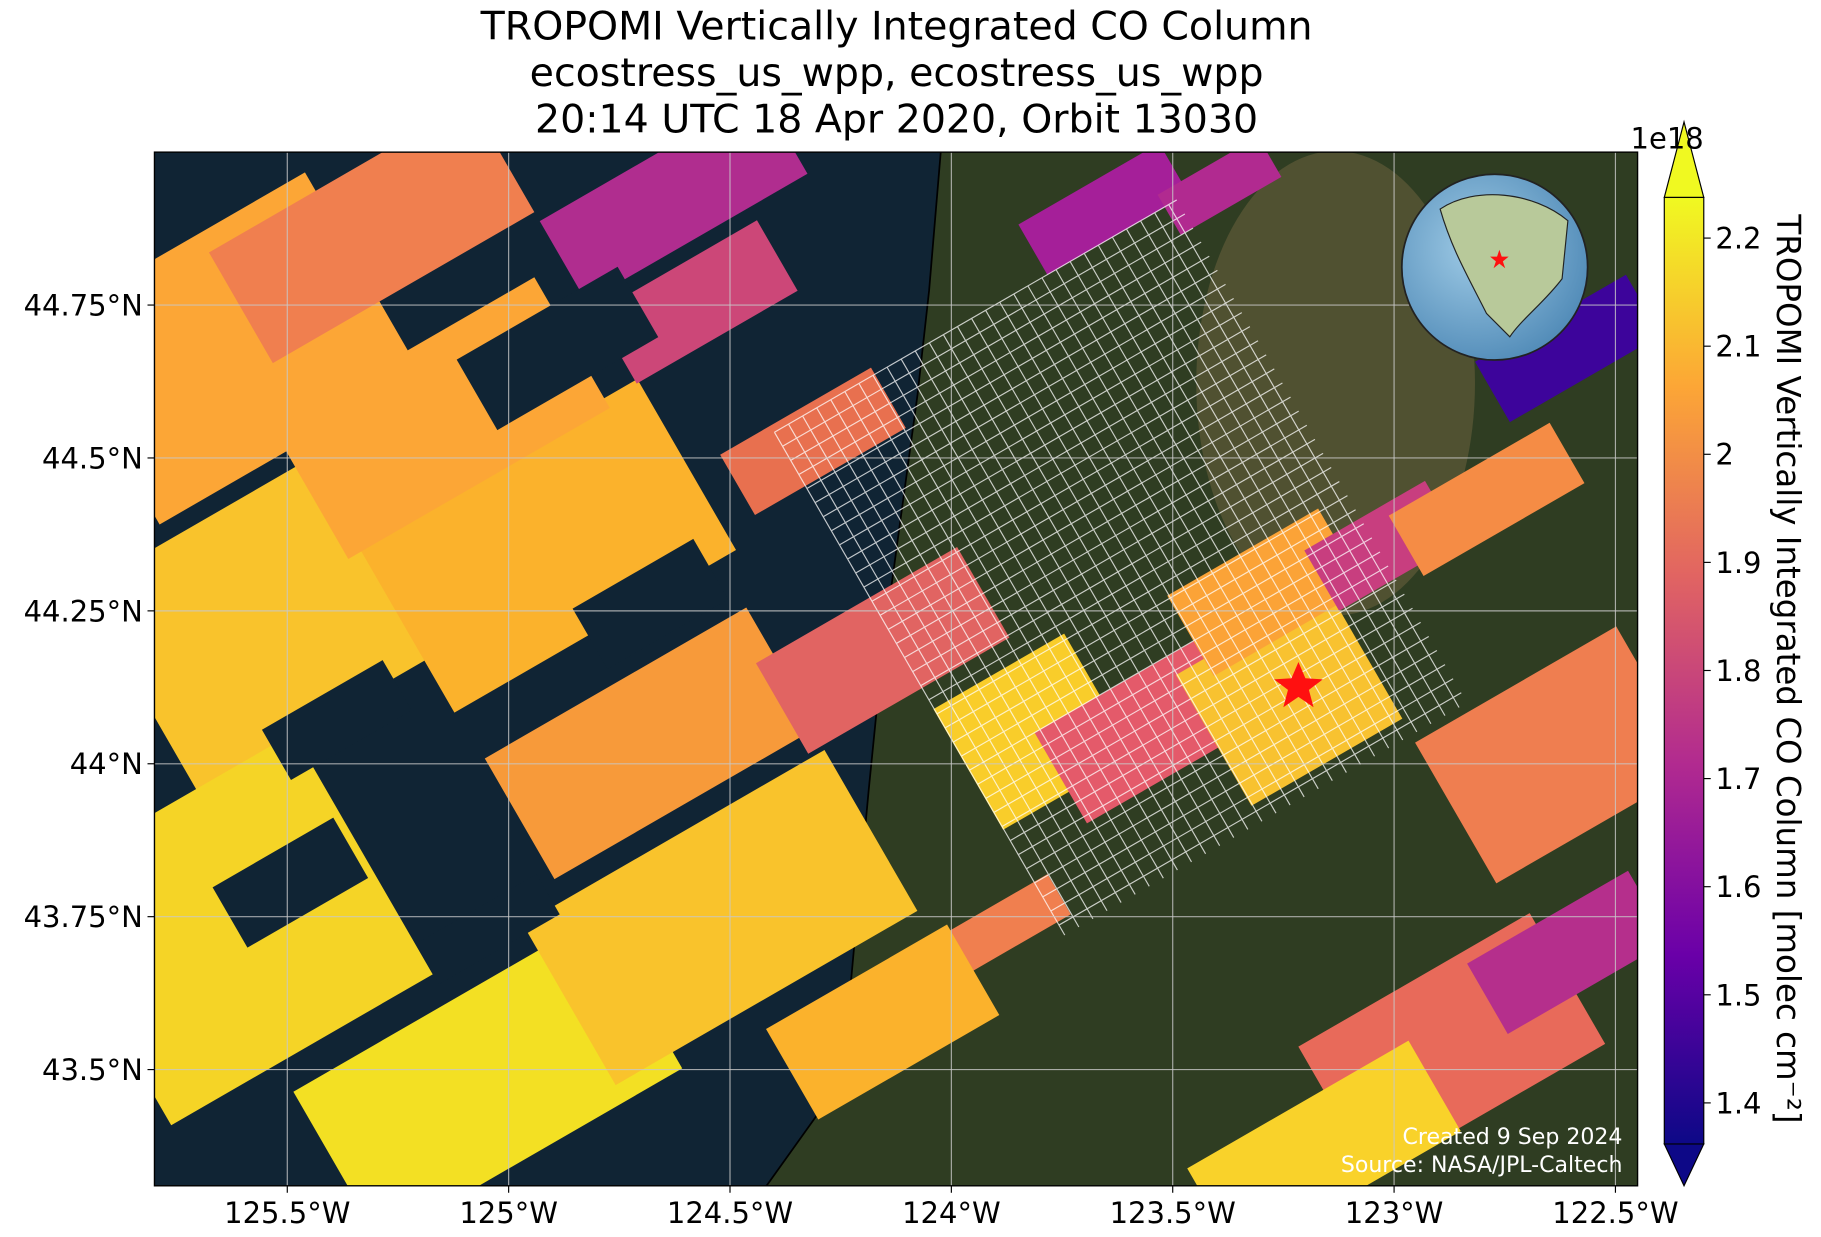 This screenshot has width=1821, height=1237. I want to click on colorbar-body, so click(1684, 670).